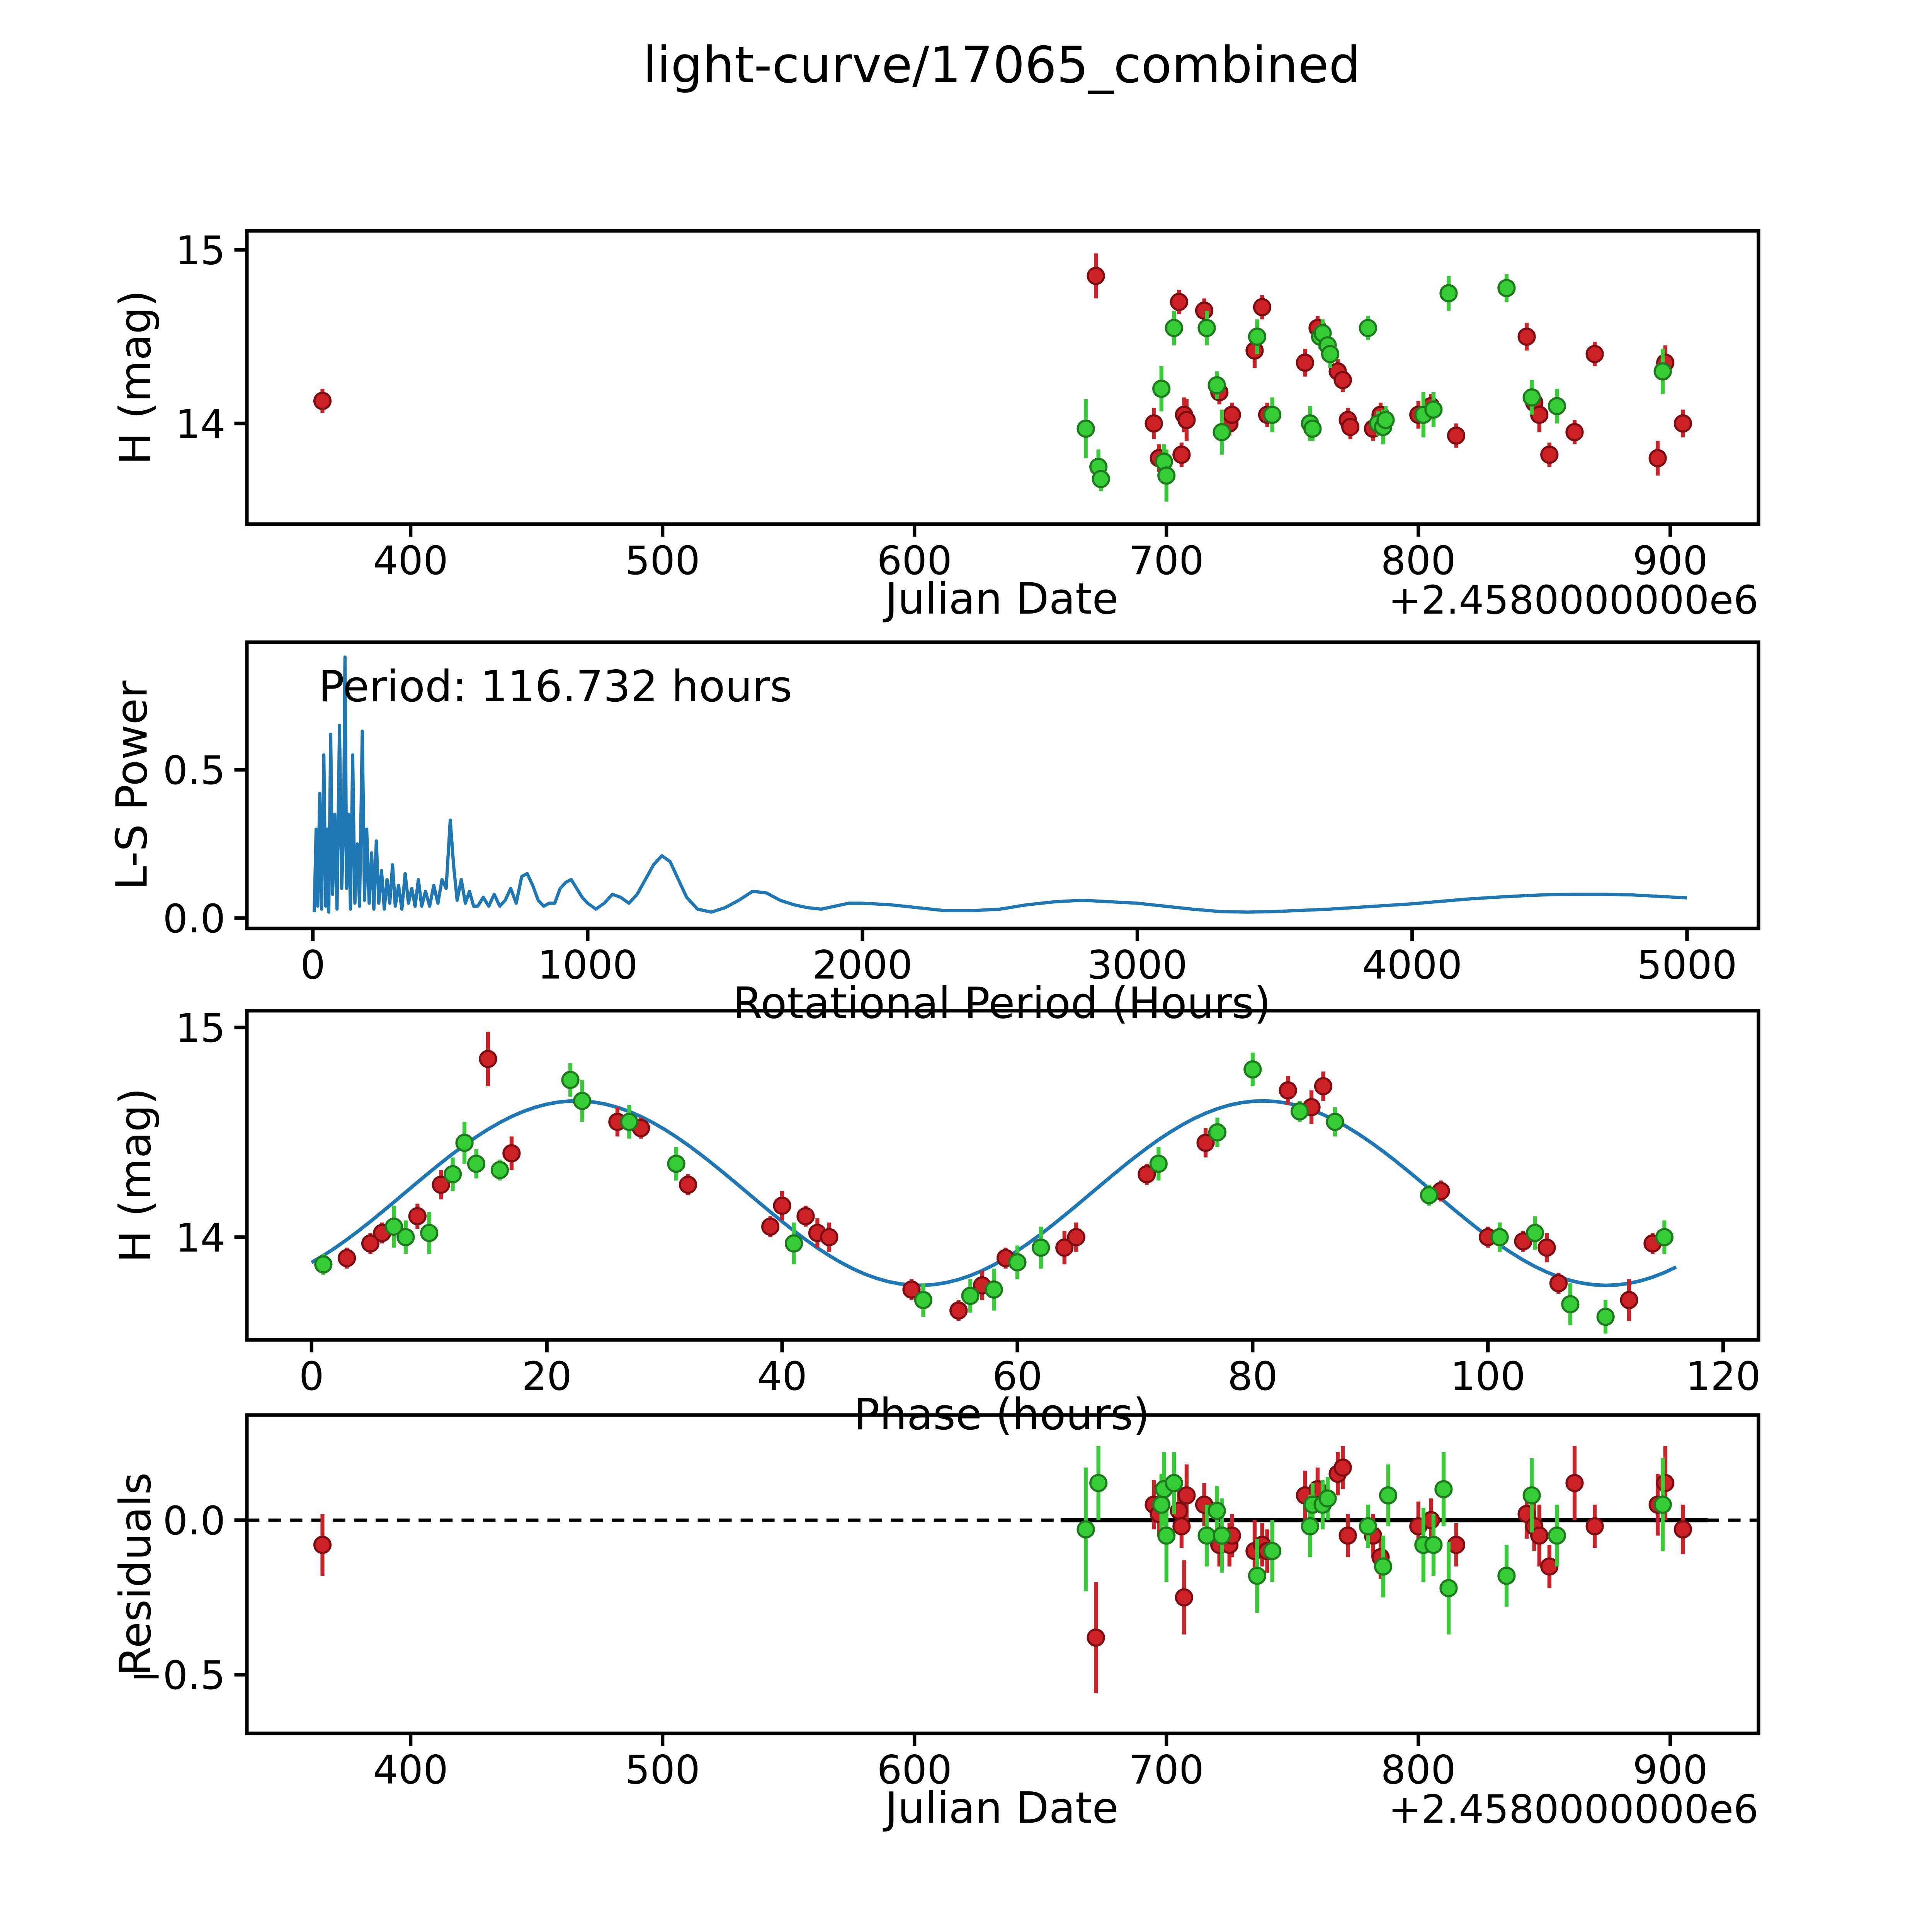 The height and width of the screenshot is (1932, 1932). I want to click on figure-title: light-curve/17065_combined, so click(1002, 65).